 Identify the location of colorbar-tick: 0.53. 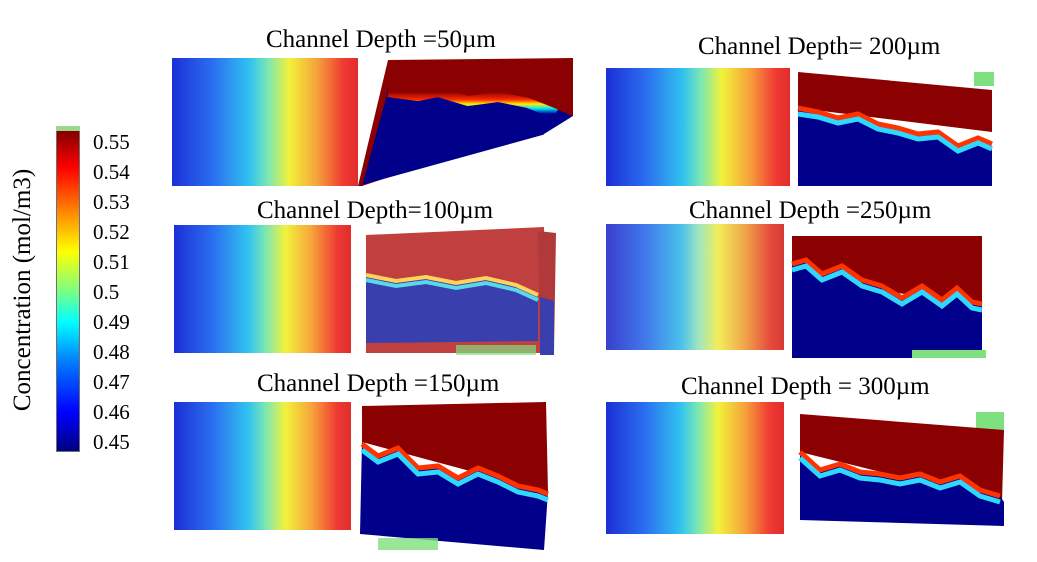
(111, 202).